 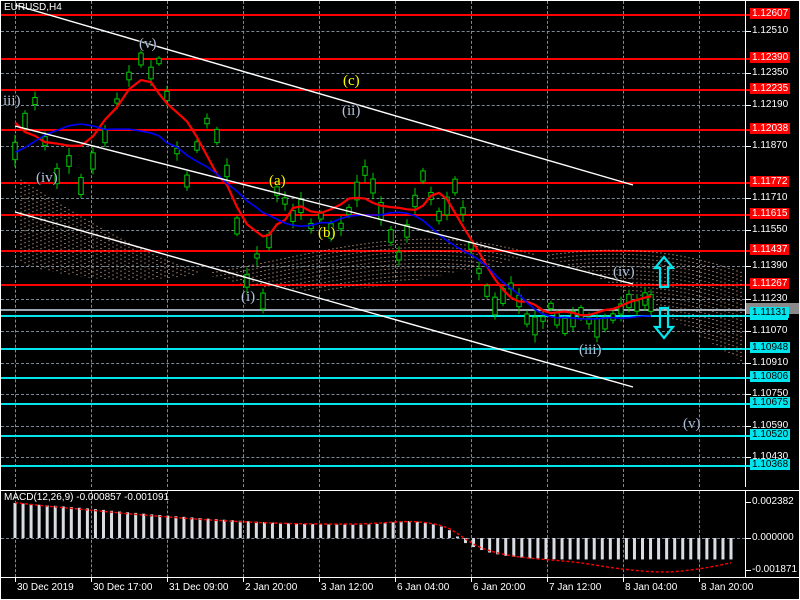 I want to click on price-axis-label: 1.11390, so click(x=770, y=265).